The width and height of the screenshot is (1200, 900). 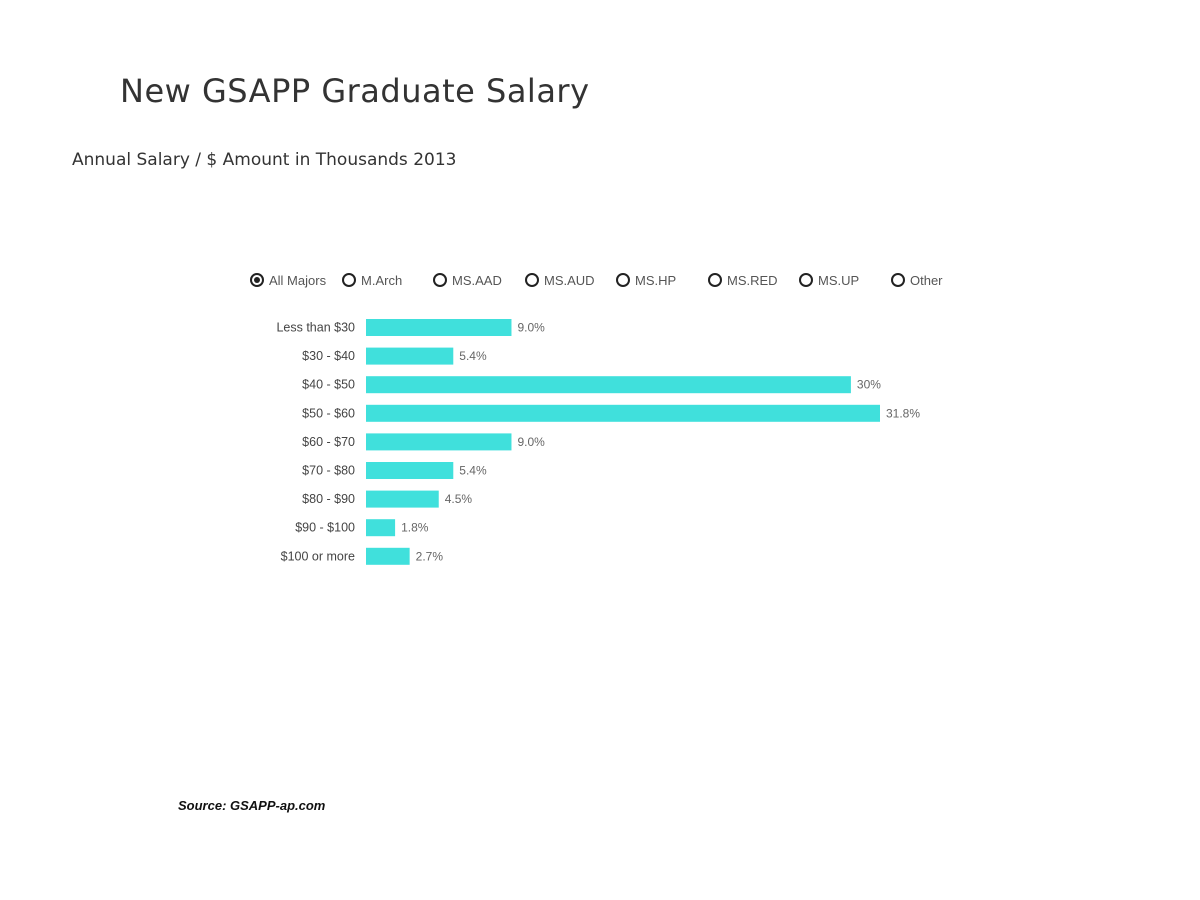 What do you see at coordinates (355, 91) in the screenshot?
I see `page-title: New GSAPP Graduate Salary` at bounding box center [355, 91].